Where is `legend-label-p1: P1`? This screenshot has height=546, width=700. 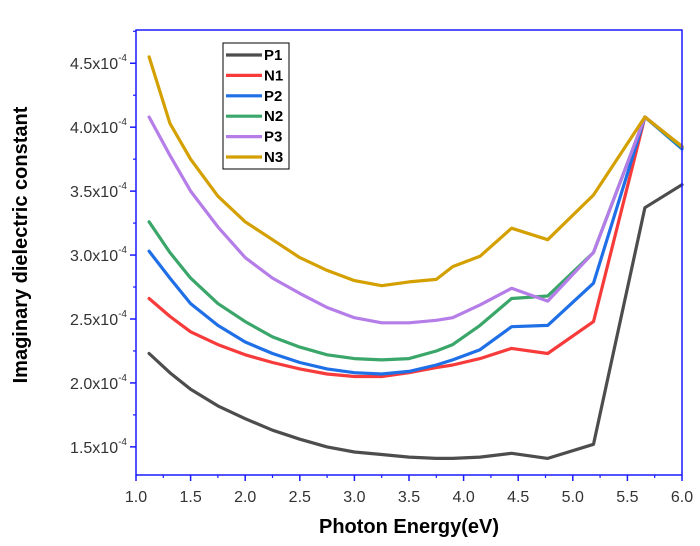
legend-label-p1: P1 is located at coordinates (273, 55).